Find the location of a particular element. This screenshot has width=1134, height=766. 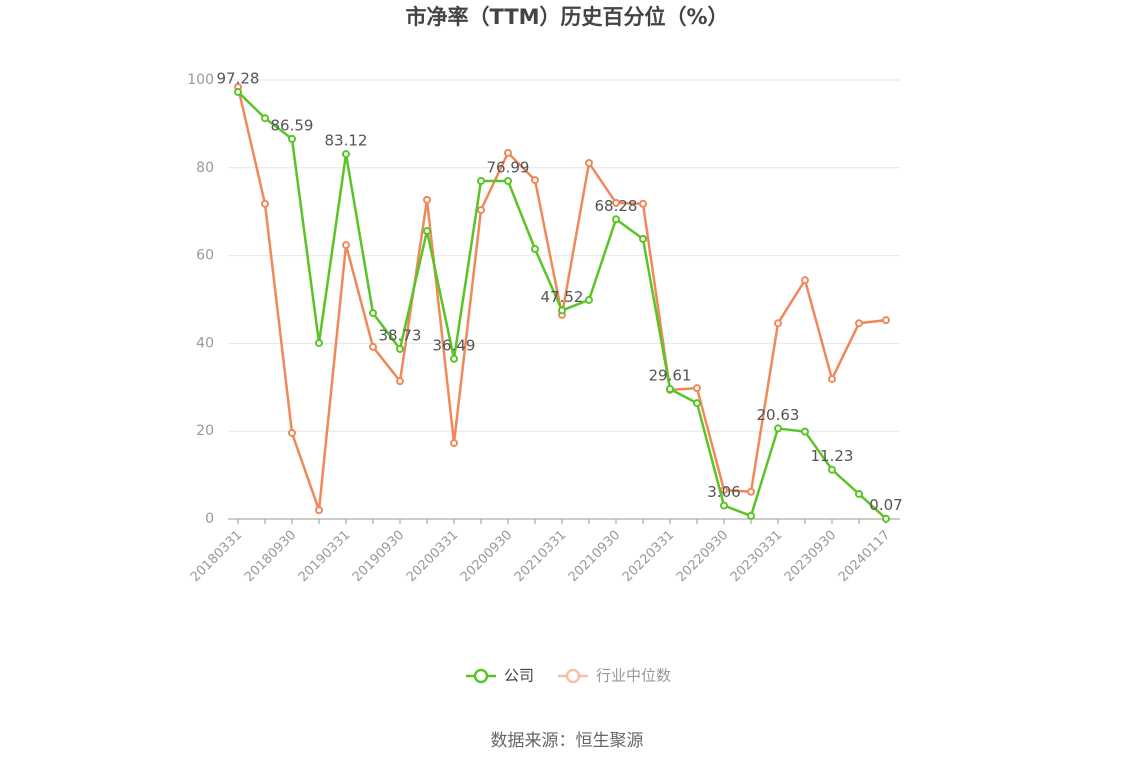

data-label: 83.12 is located at coordinates (346, 141).